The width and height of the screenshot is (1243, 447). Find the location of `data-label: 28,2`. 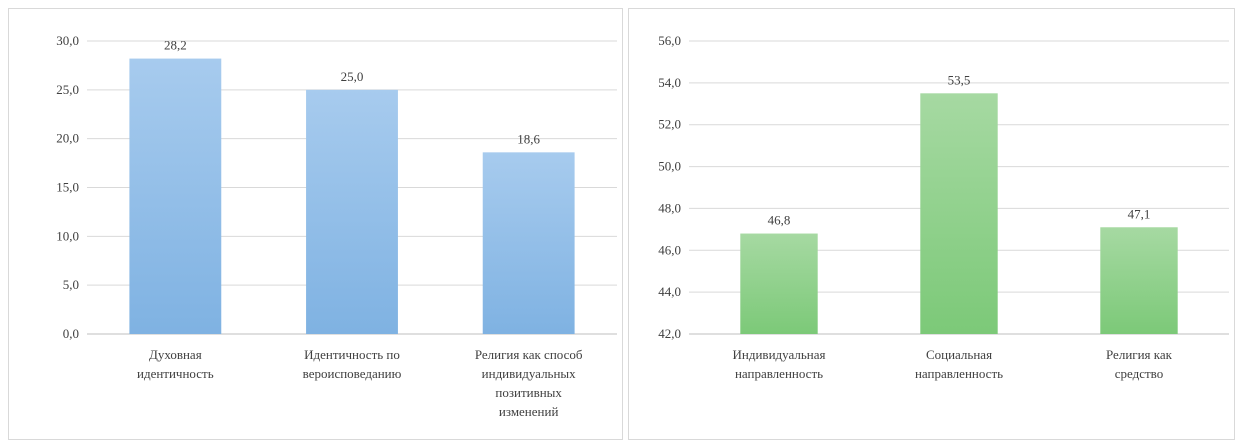

data-label: 28,2 is located at coordinates (175, 45).